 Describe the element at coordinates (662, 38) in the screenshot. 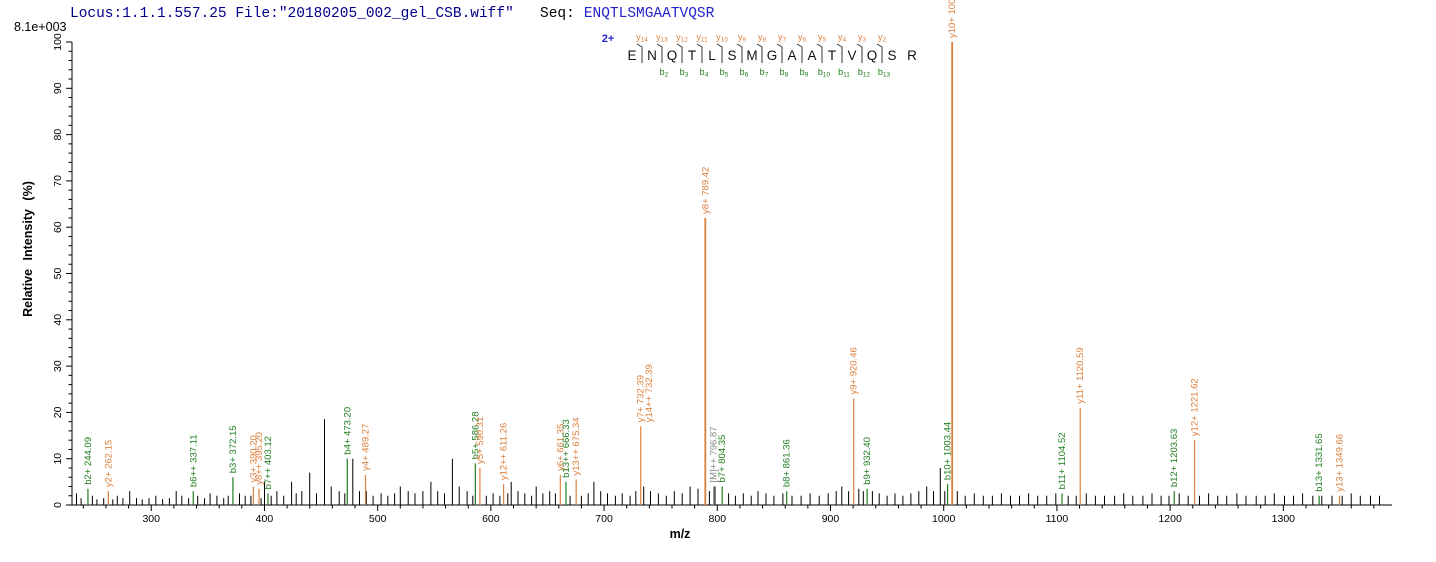

I see `y-ion-label: y13` at that location.